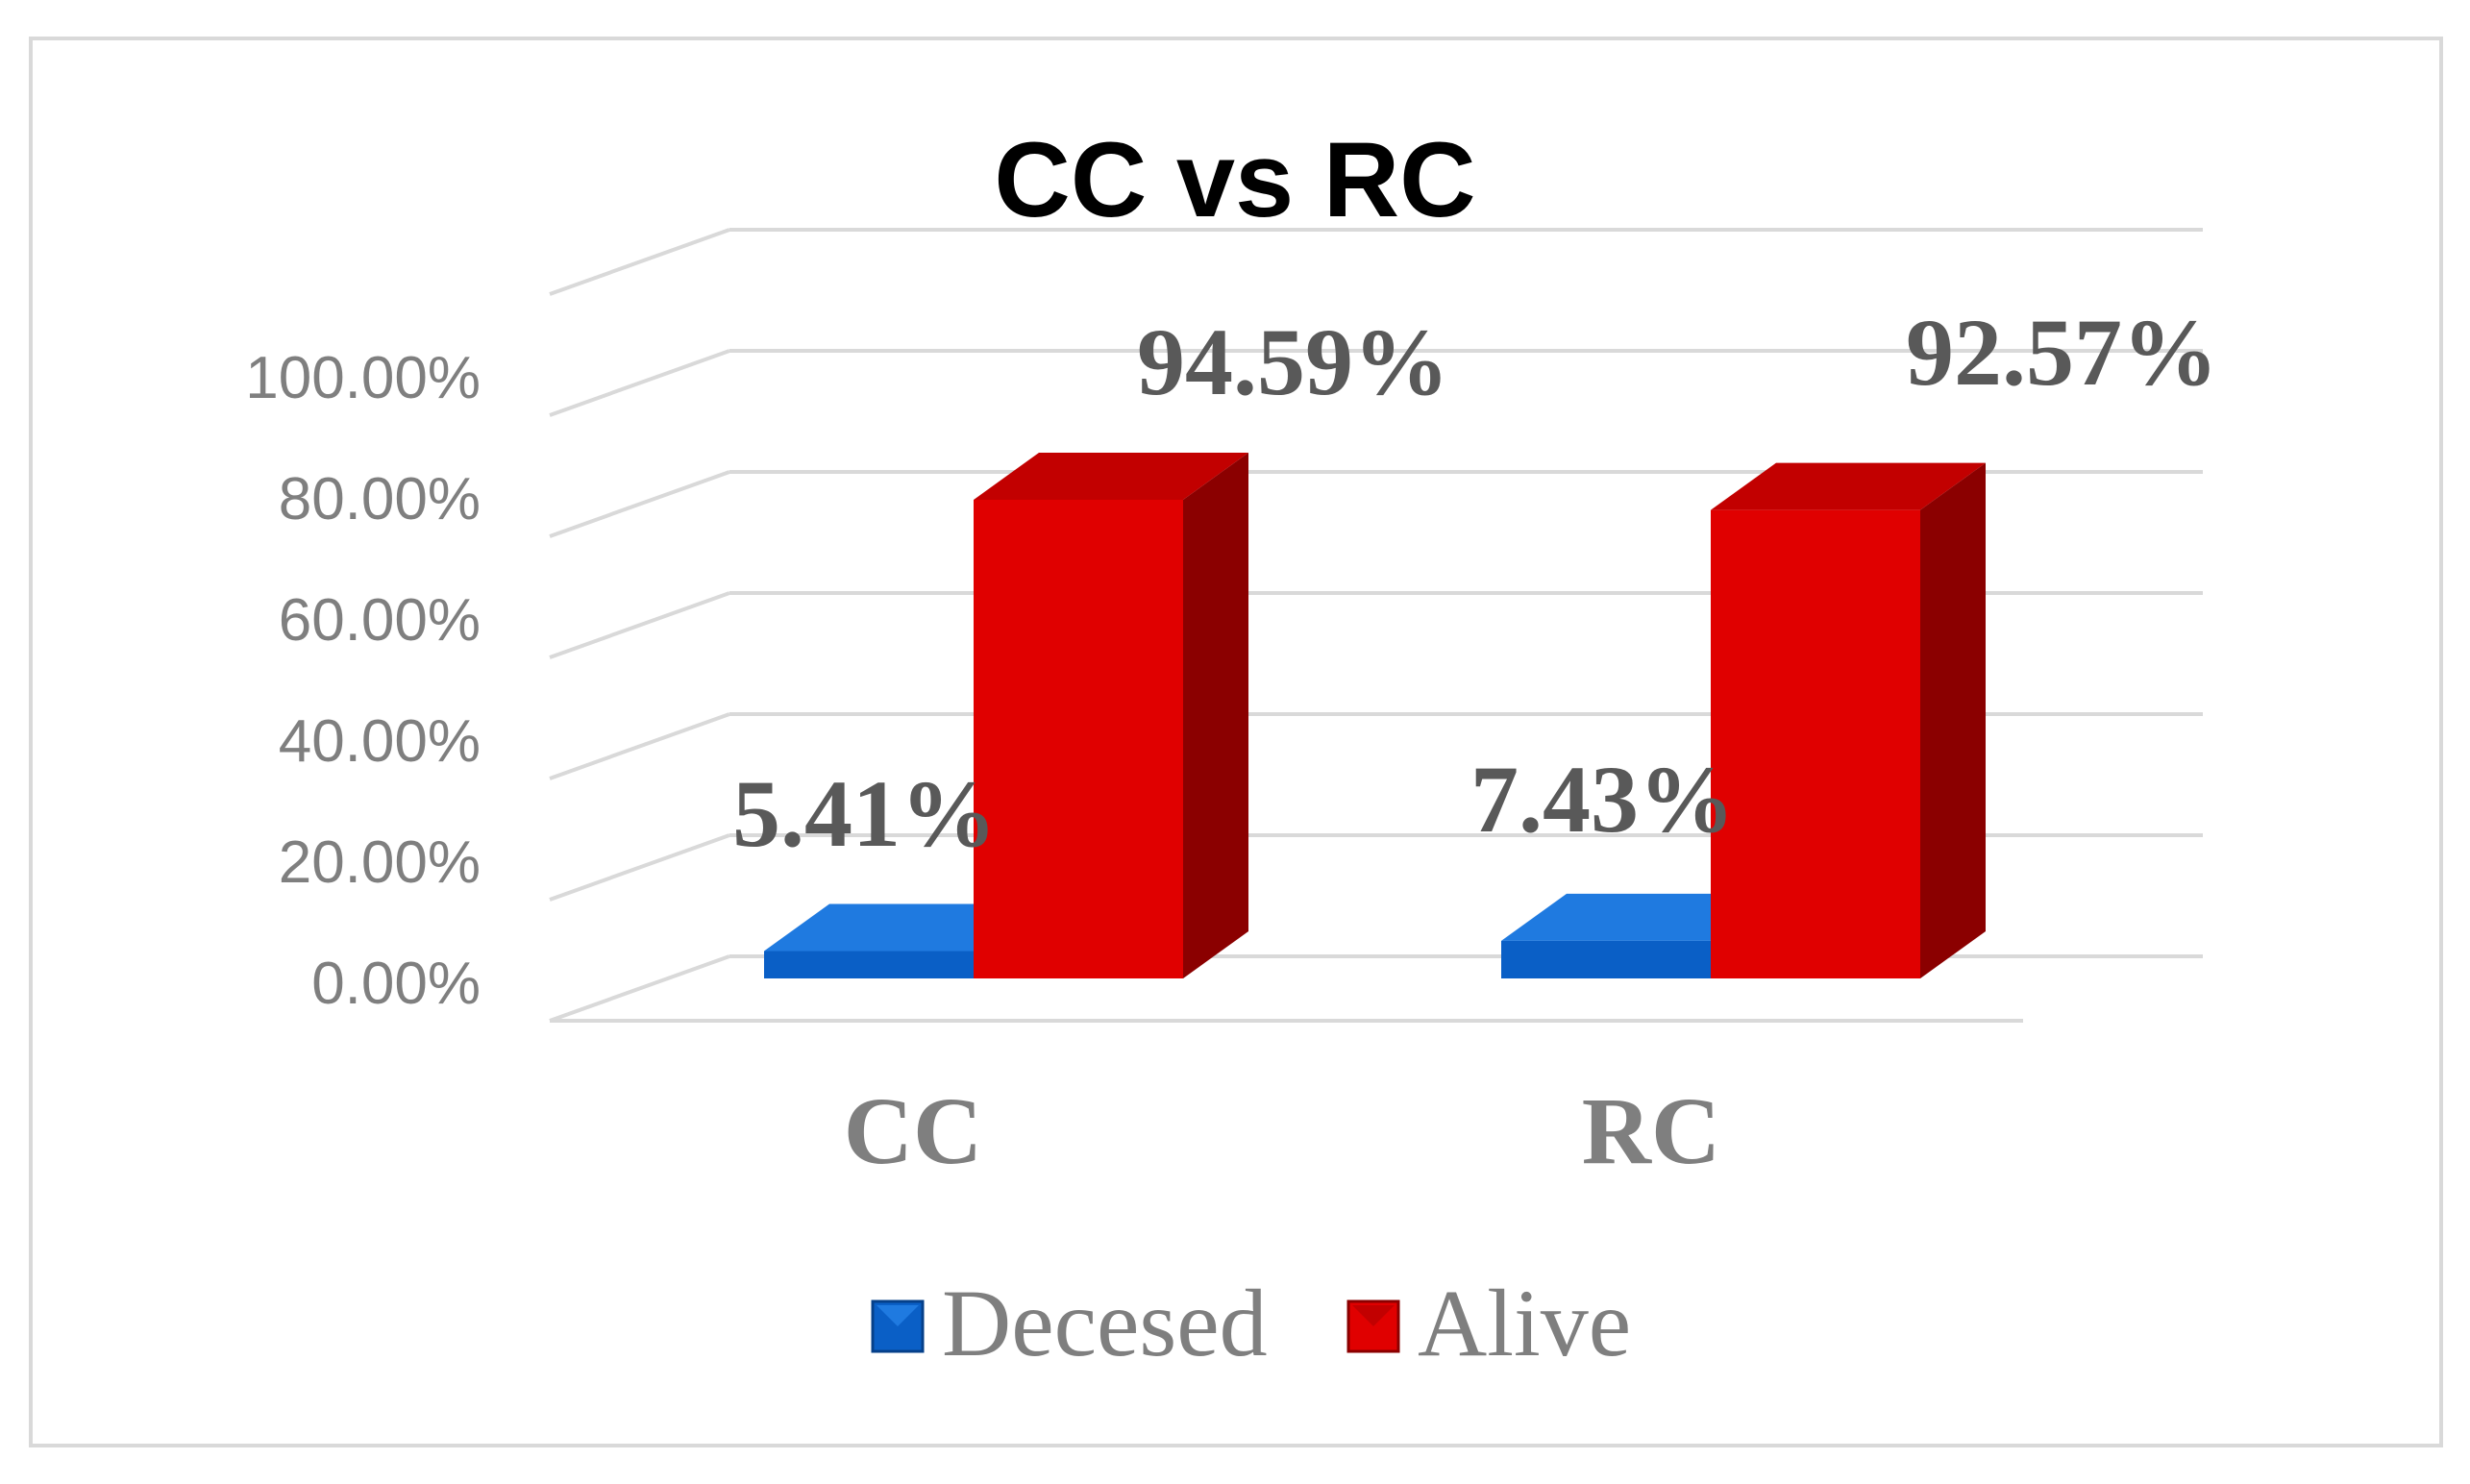 The height and width of the screenshot is (1484, 2470). I want to click on chart-title: CC vs RC, so click(1234, 180).